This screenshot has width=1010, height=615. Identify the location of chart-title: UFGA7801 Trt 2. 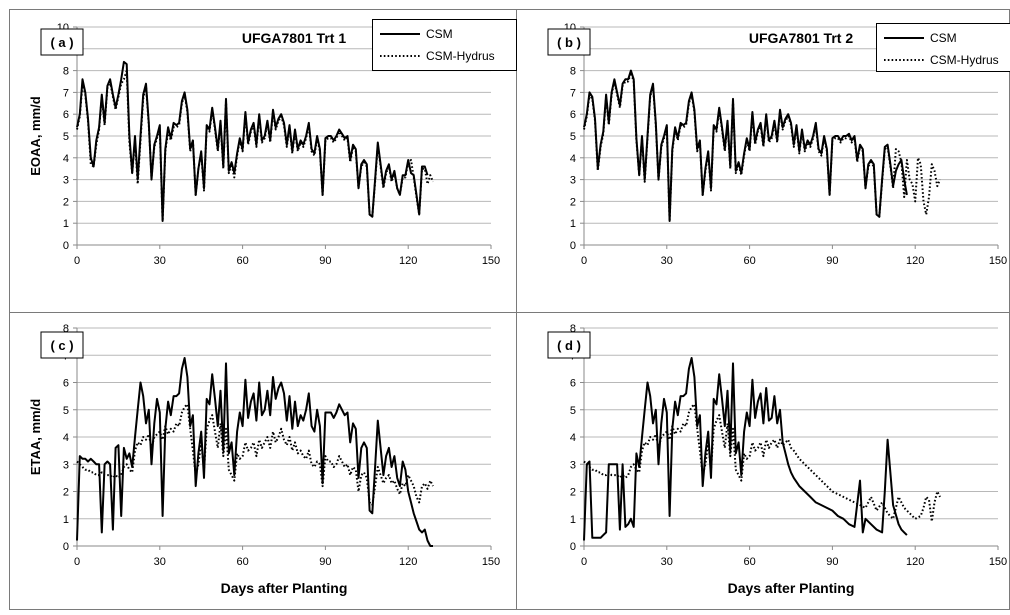
(801, 38).